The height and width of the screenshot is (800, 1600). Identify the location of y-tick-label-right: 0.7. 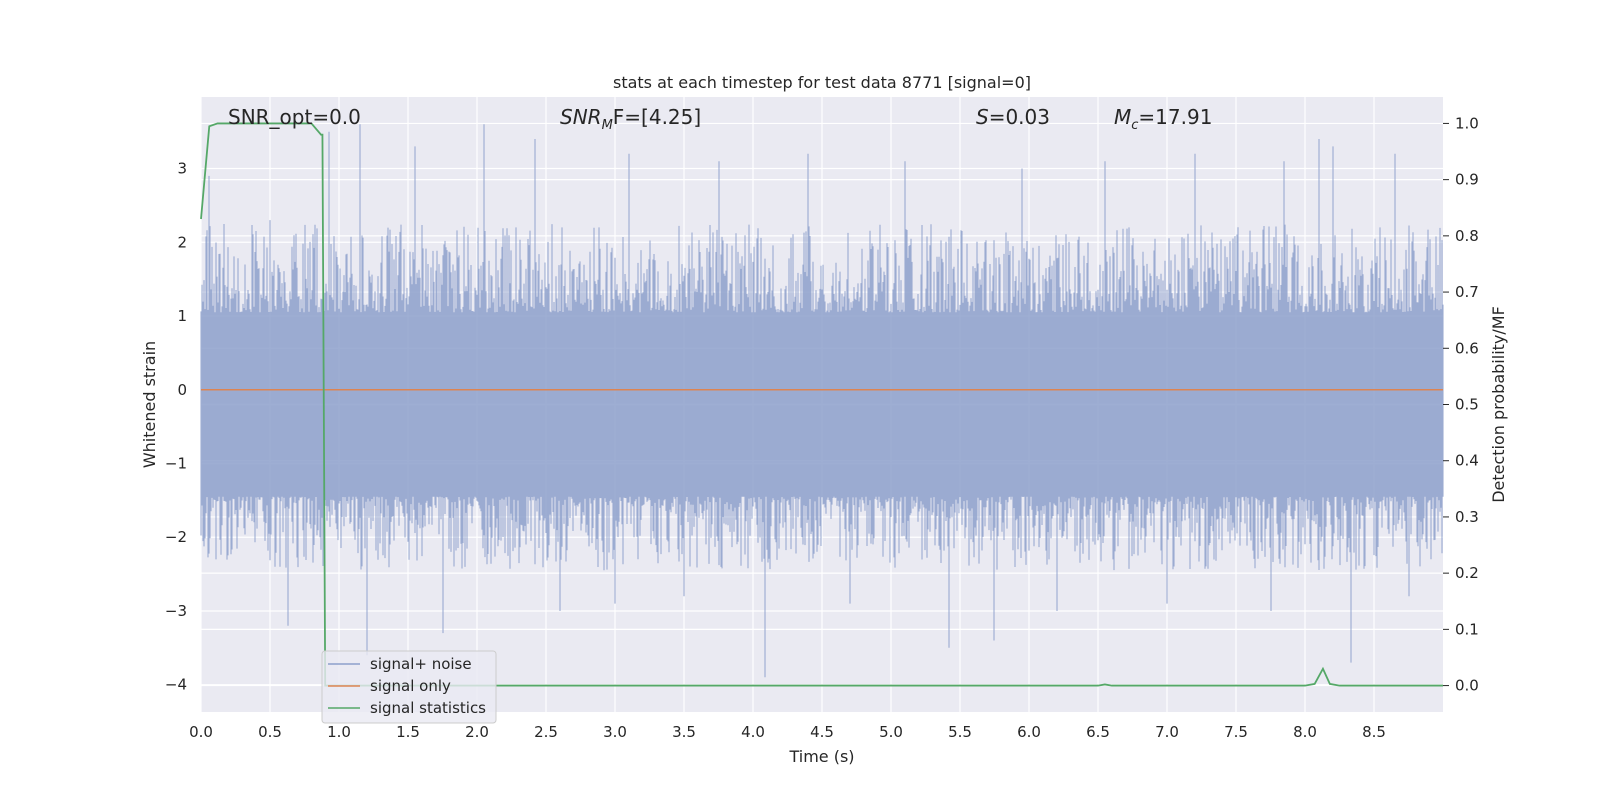
(1467, 292).